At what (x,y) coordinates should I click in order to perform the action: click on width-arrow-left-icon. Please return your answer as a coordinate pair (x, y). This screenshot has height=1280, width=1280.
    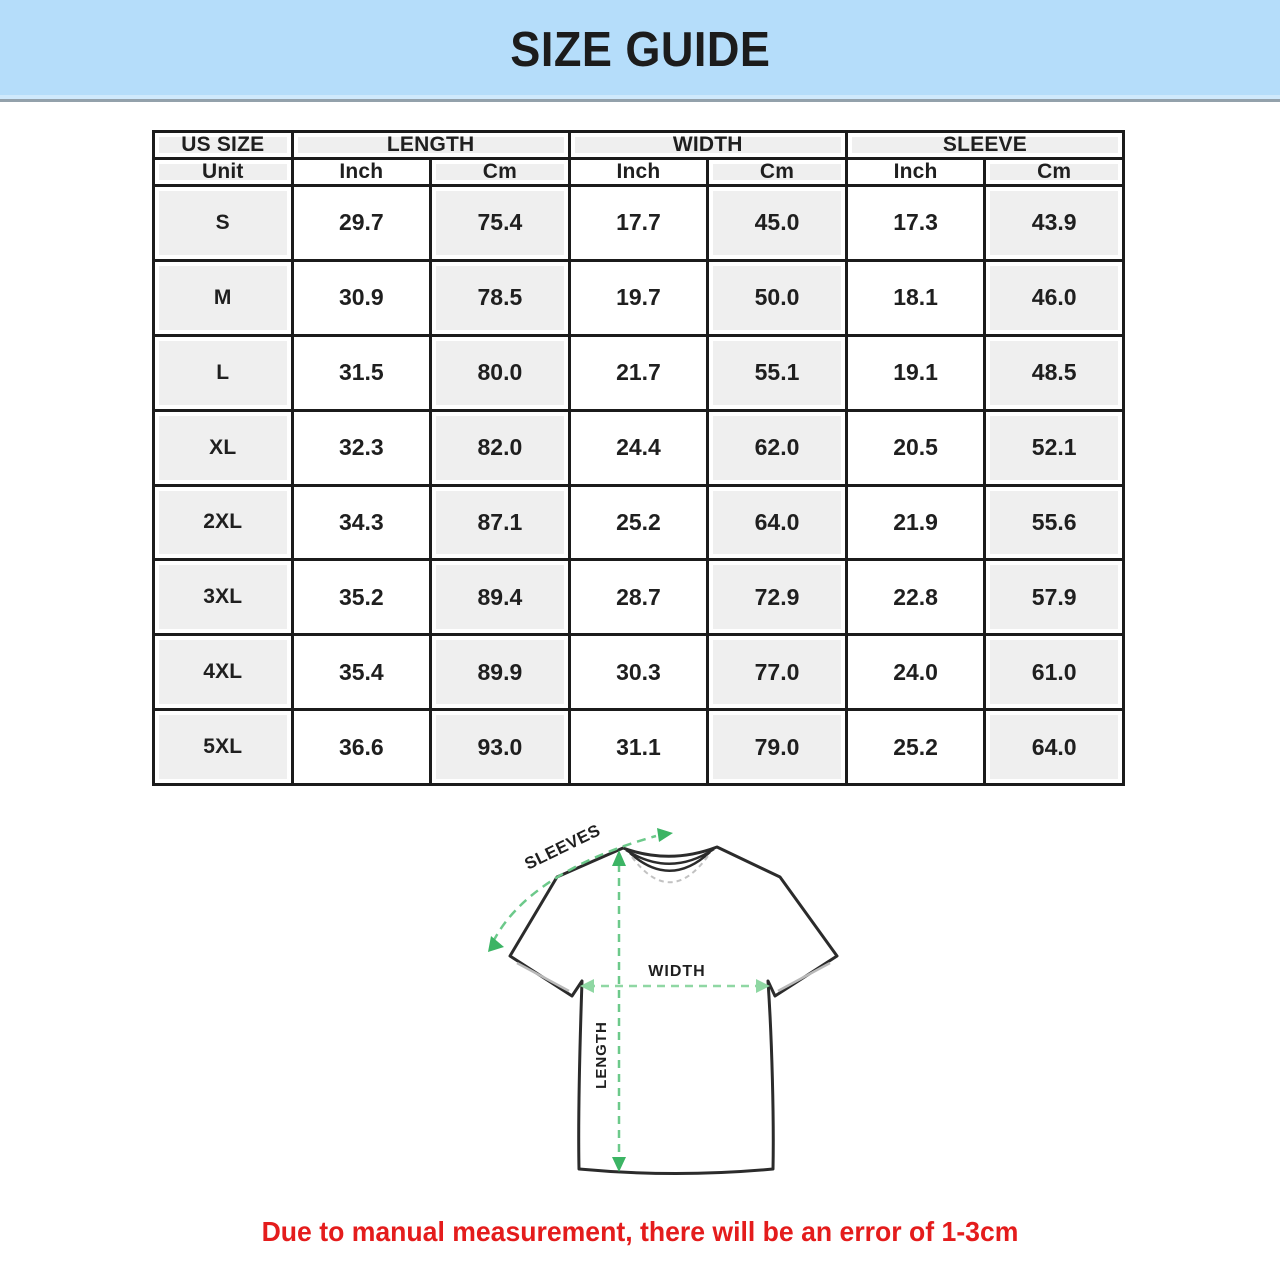
    Looking at the image, I should click on (587, 986).